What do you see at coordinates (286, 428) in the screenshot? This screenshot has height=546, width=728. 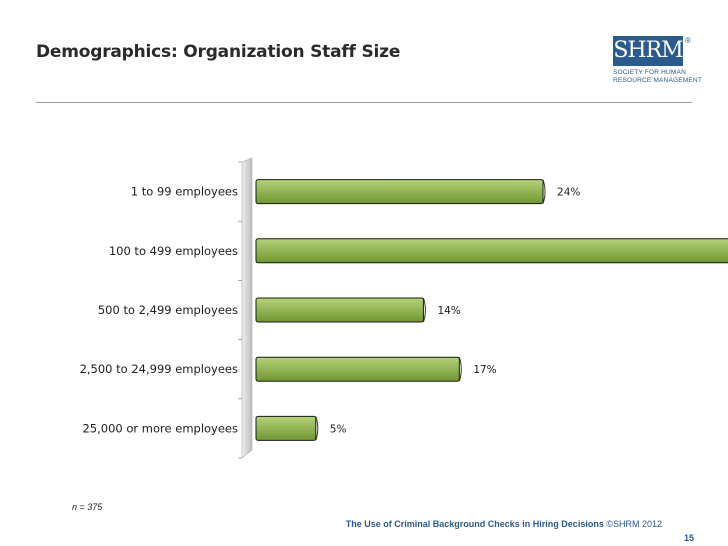 I see `bar-25-000-or-more-employees` at bounding box center [286, 428].